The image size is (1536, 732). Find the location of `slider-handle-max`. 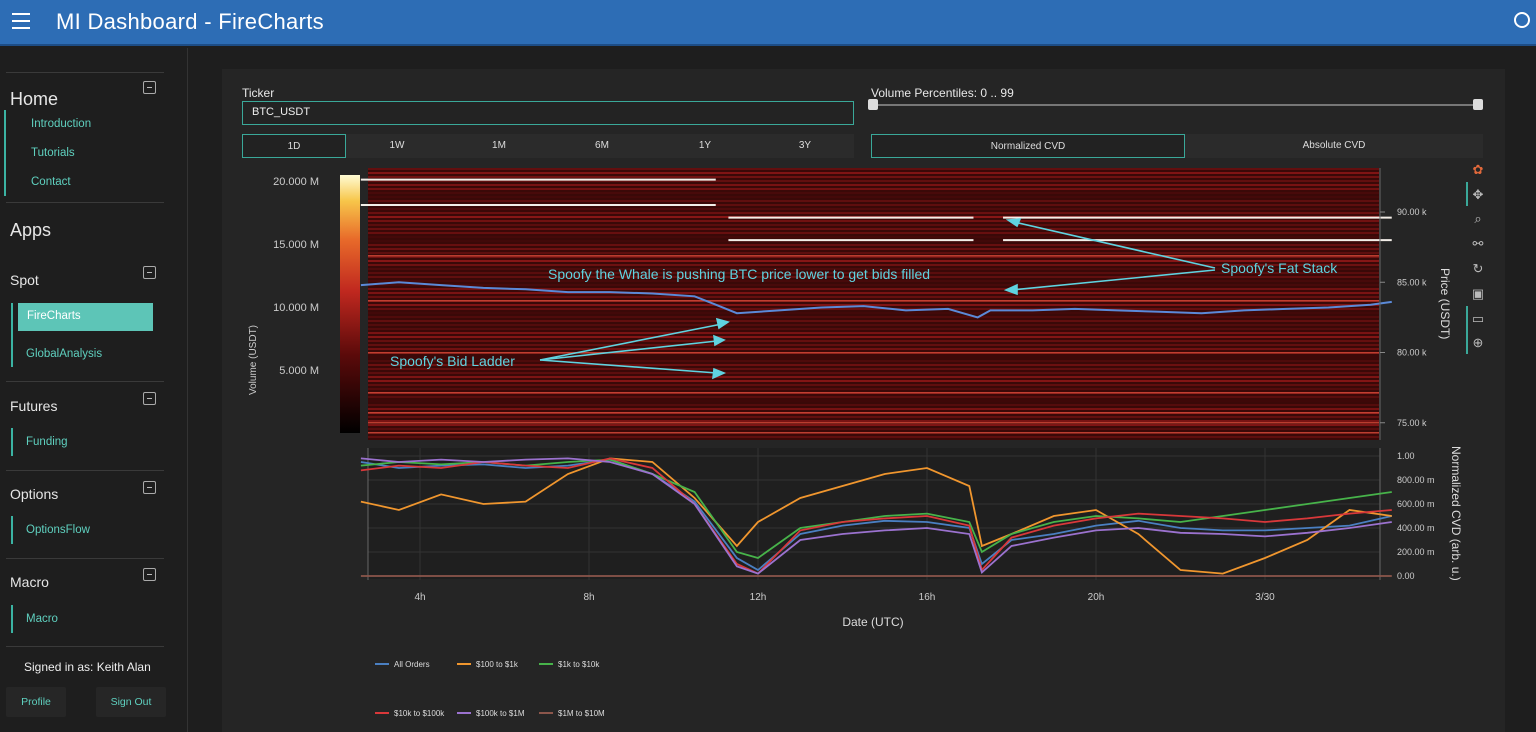

slider-handle-max is located at coordinates (1478, 104).